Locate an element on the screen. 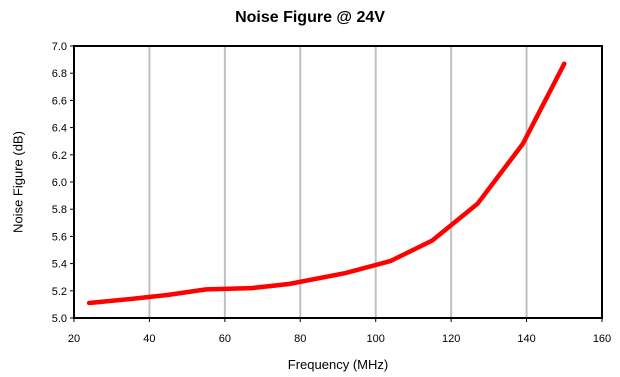 The width and height of the screenshot is (620, 377). x-tick-label: 20 is located at coordinates (74, 339).